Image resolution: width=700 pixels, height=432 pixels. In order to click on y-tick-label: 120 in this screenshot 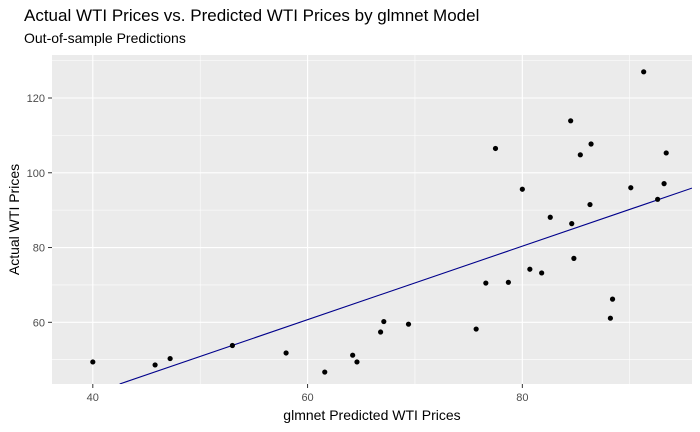, I will do `click(36, 99)`.